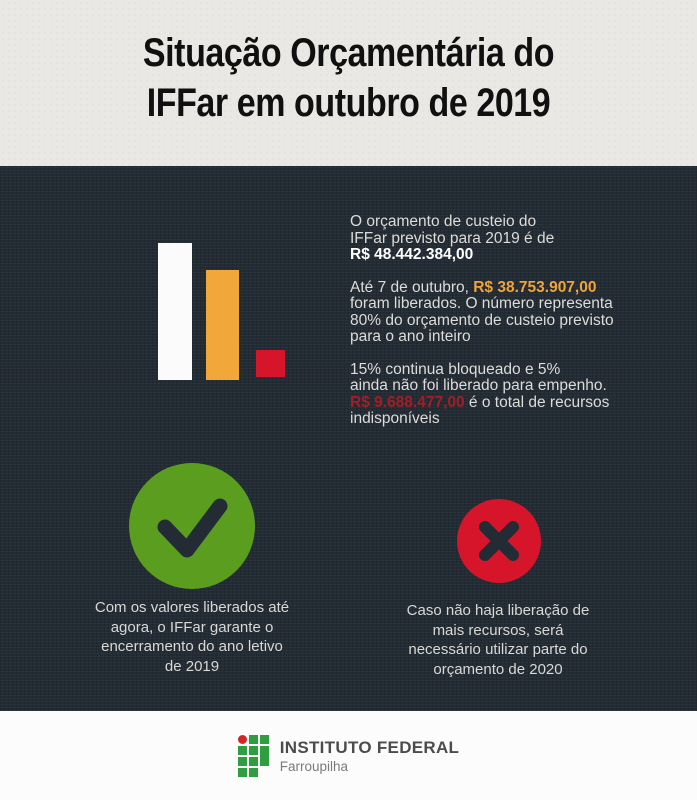  Describe the element at coordinates (407, 402) in the screenshot. I see `unavailable-budget-value: R$ 9.688.477,00` at that location.